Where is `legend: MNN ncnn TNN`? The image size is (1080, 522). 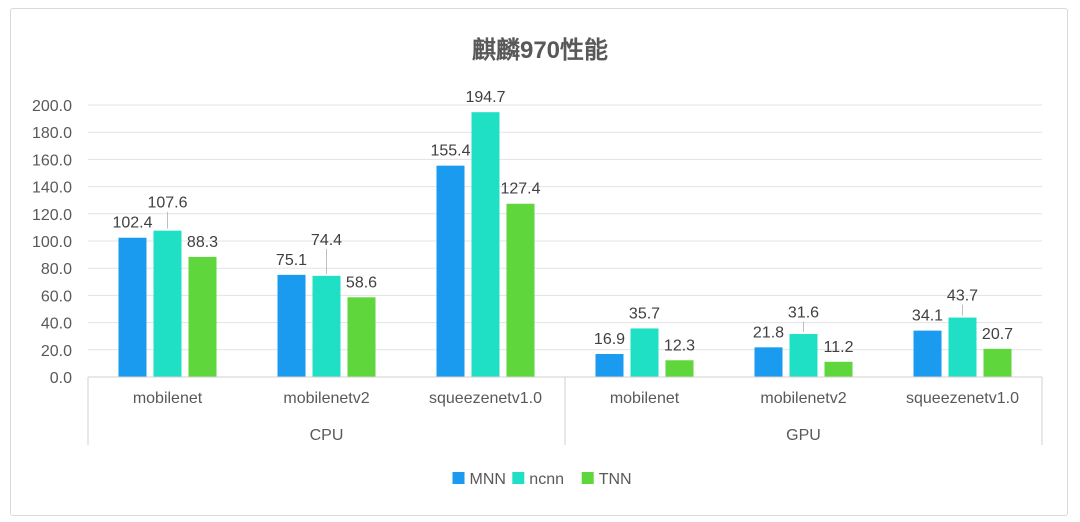 legend: MNN ncnn TNN is located at coordinates (542, 479).